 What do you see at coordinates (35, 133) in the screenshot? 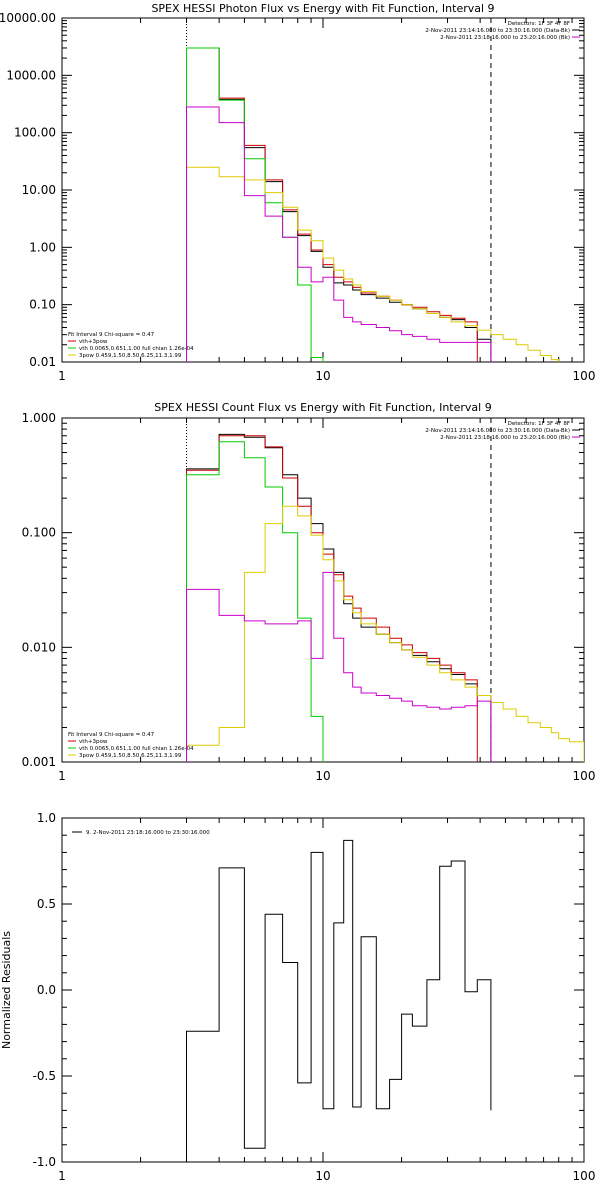
I see `y-tick-label: 100.00` at bounding box center [35, 133].